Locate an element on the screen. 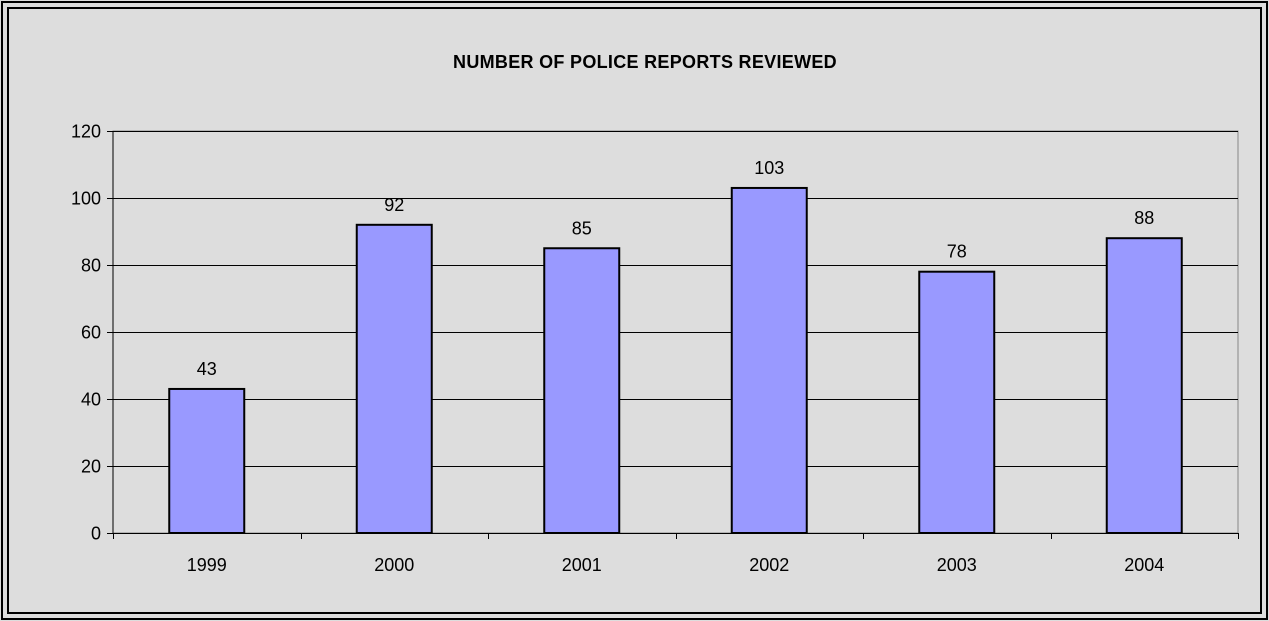 The height and width of the screenshot is (621, 1269). bar-2002 is located at coordinates (769, 360).